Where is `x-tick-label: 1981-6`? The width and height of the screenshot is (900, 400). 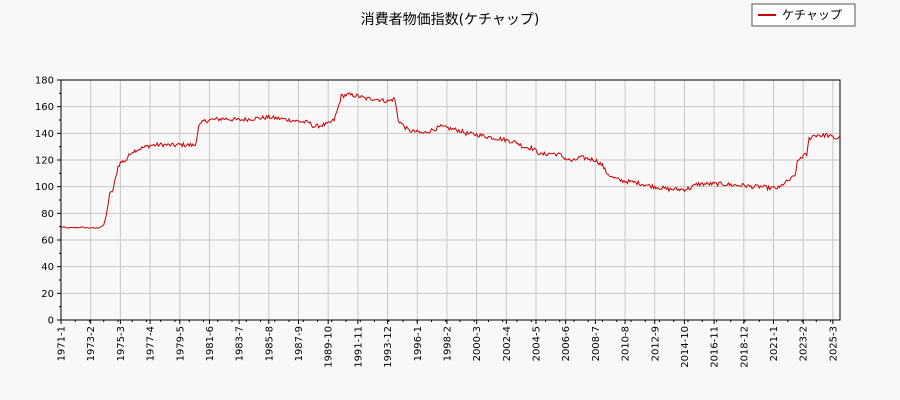
x-tick-label: 1981-6 is located at coordinates (210, 343).